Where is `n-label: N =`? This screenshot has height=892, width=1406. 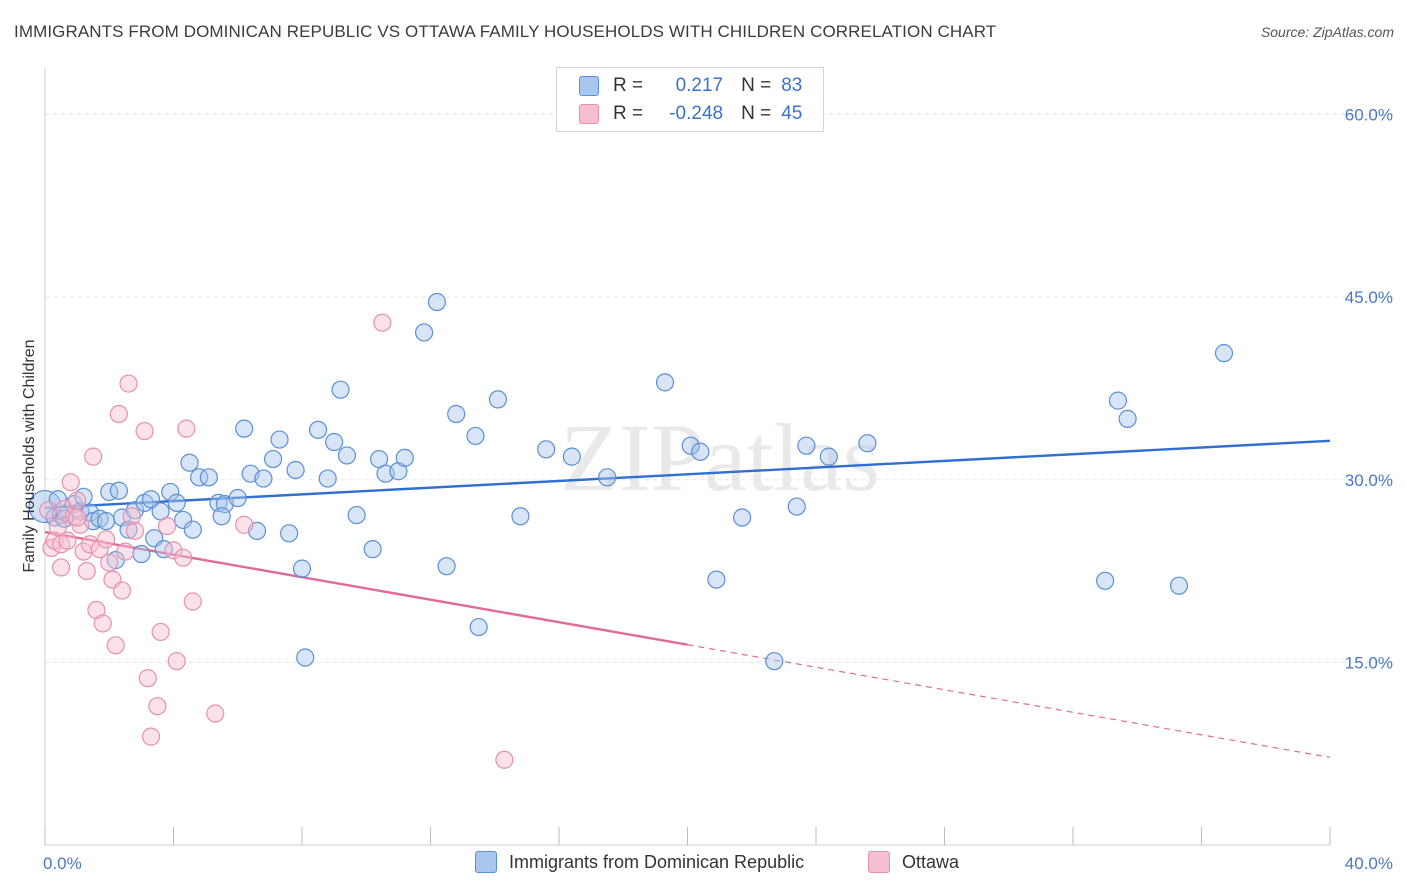 n-label: N = is located at coordinates (756, 113).